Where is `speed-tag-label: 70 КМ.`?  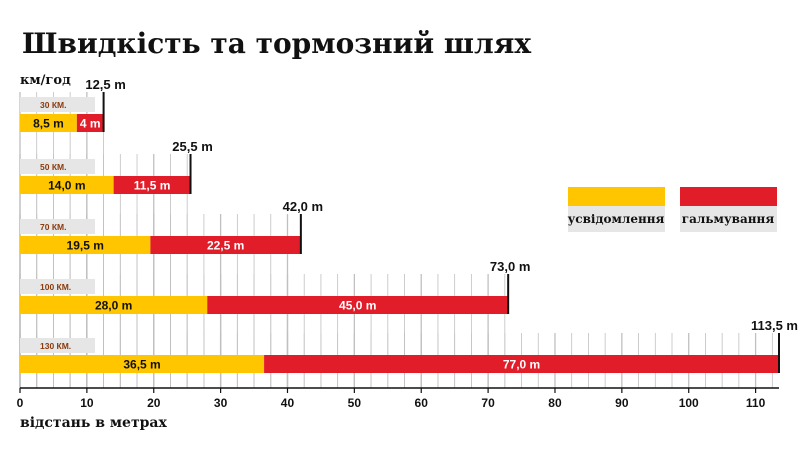
speed-tag-label: 70 КМ. is located at coordinates (53, 227).